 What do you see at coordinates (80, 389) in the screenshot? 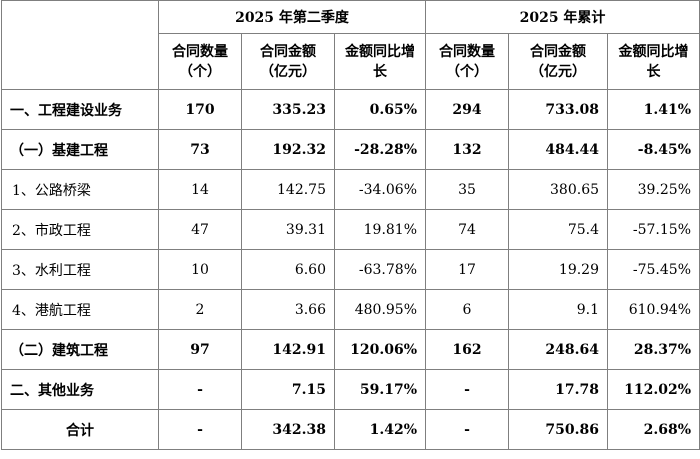
I see `row-name: 二、其他业务` at bounding box center [80, 389].